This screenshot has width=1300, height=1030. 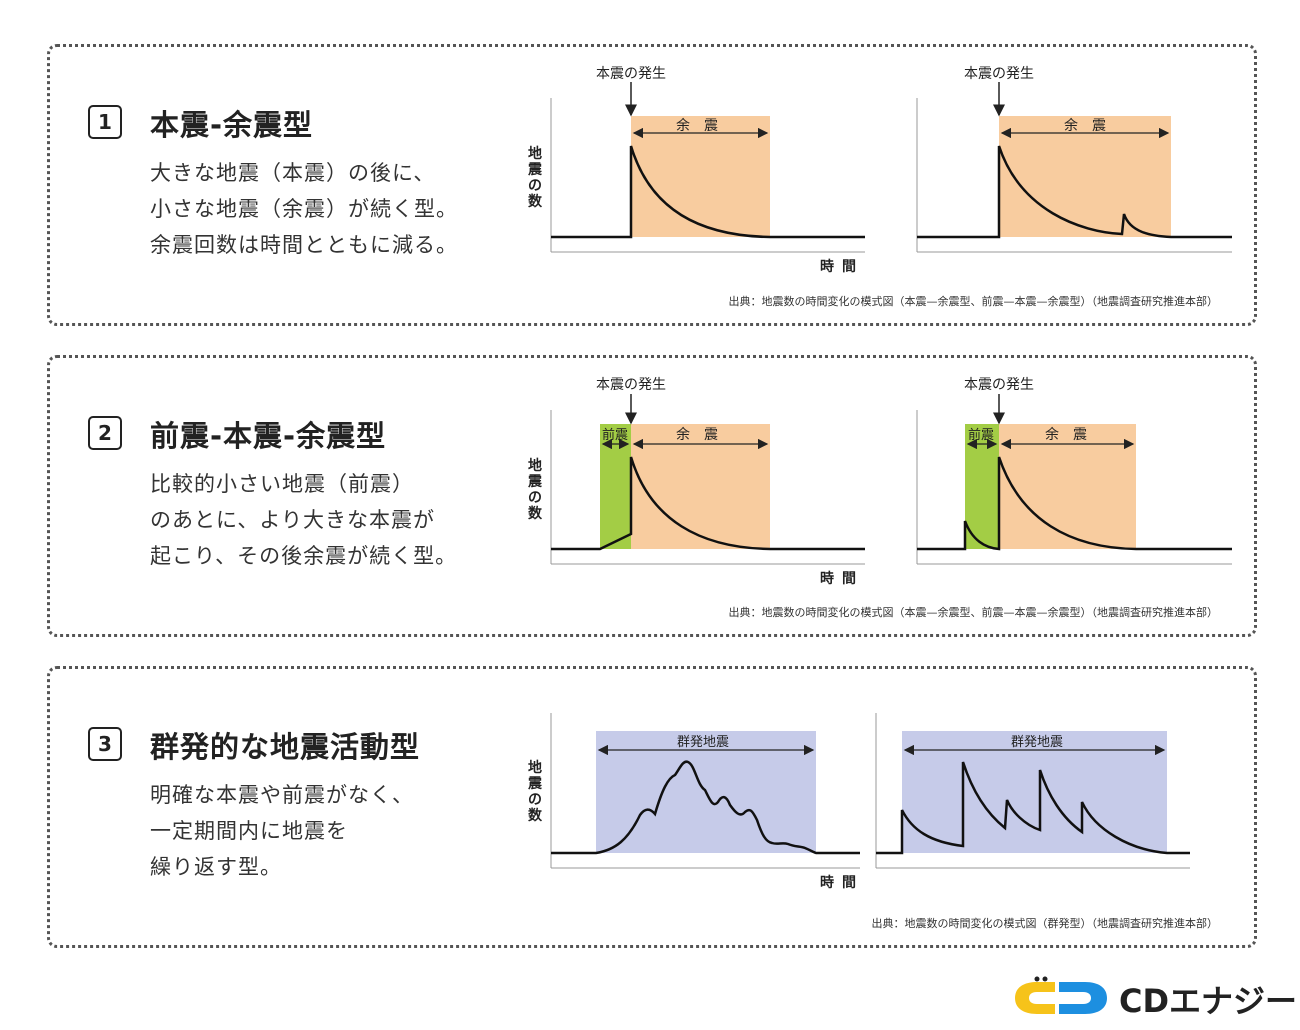 I want to click on panel-description: 明確な本震や前震がなく、 一定期間内に地震を 繰り返す型。, so click(x=282, y=831).